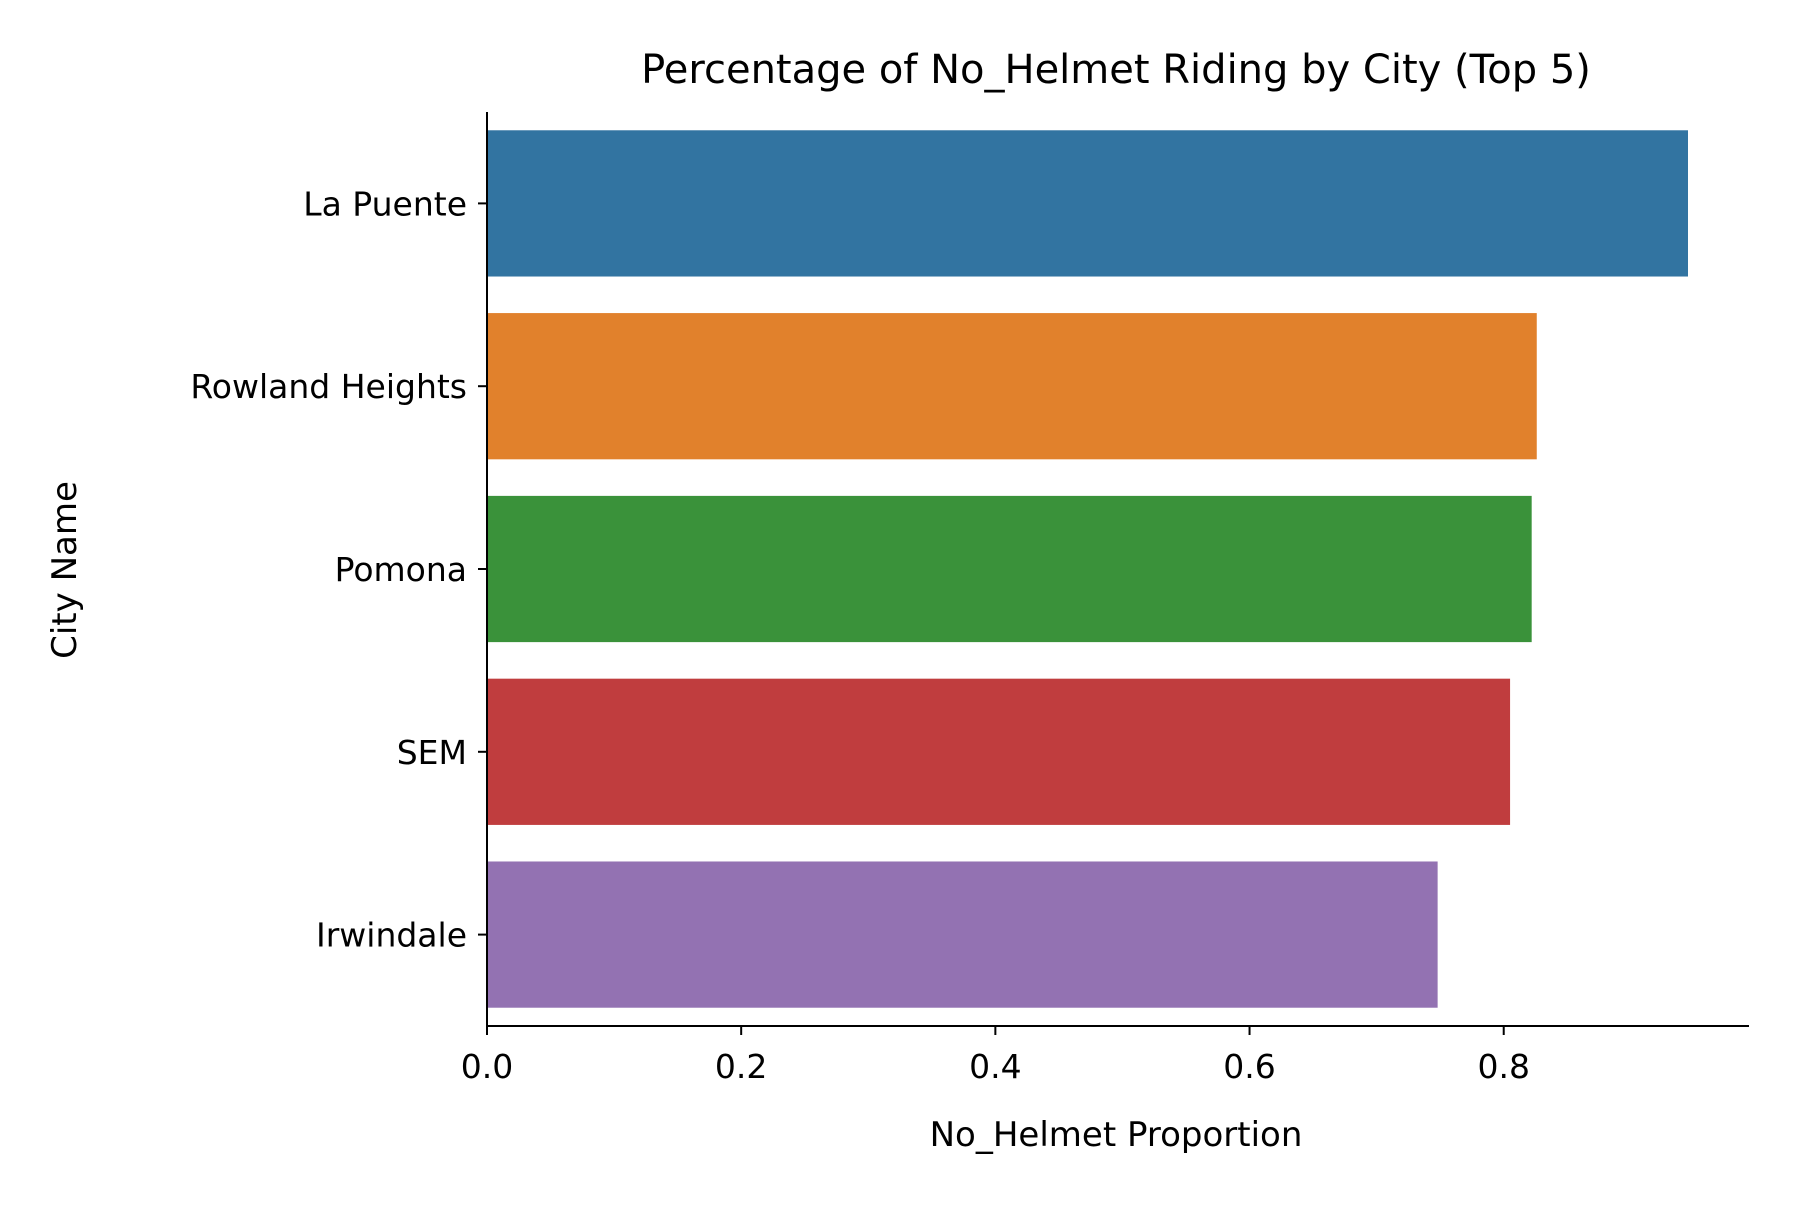  Describe the element at coordinates (487, 1066) in the screenshot. I see `x-tick-label: 0.0` at that location.